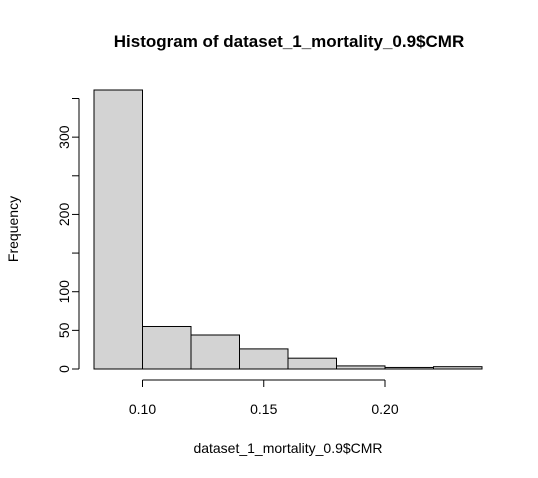 This screenshot has width=538, height=478. Describe the element at coordinates (384, 409) in the screenshot. I see `x-tick-label-3: 0.20` at that location.